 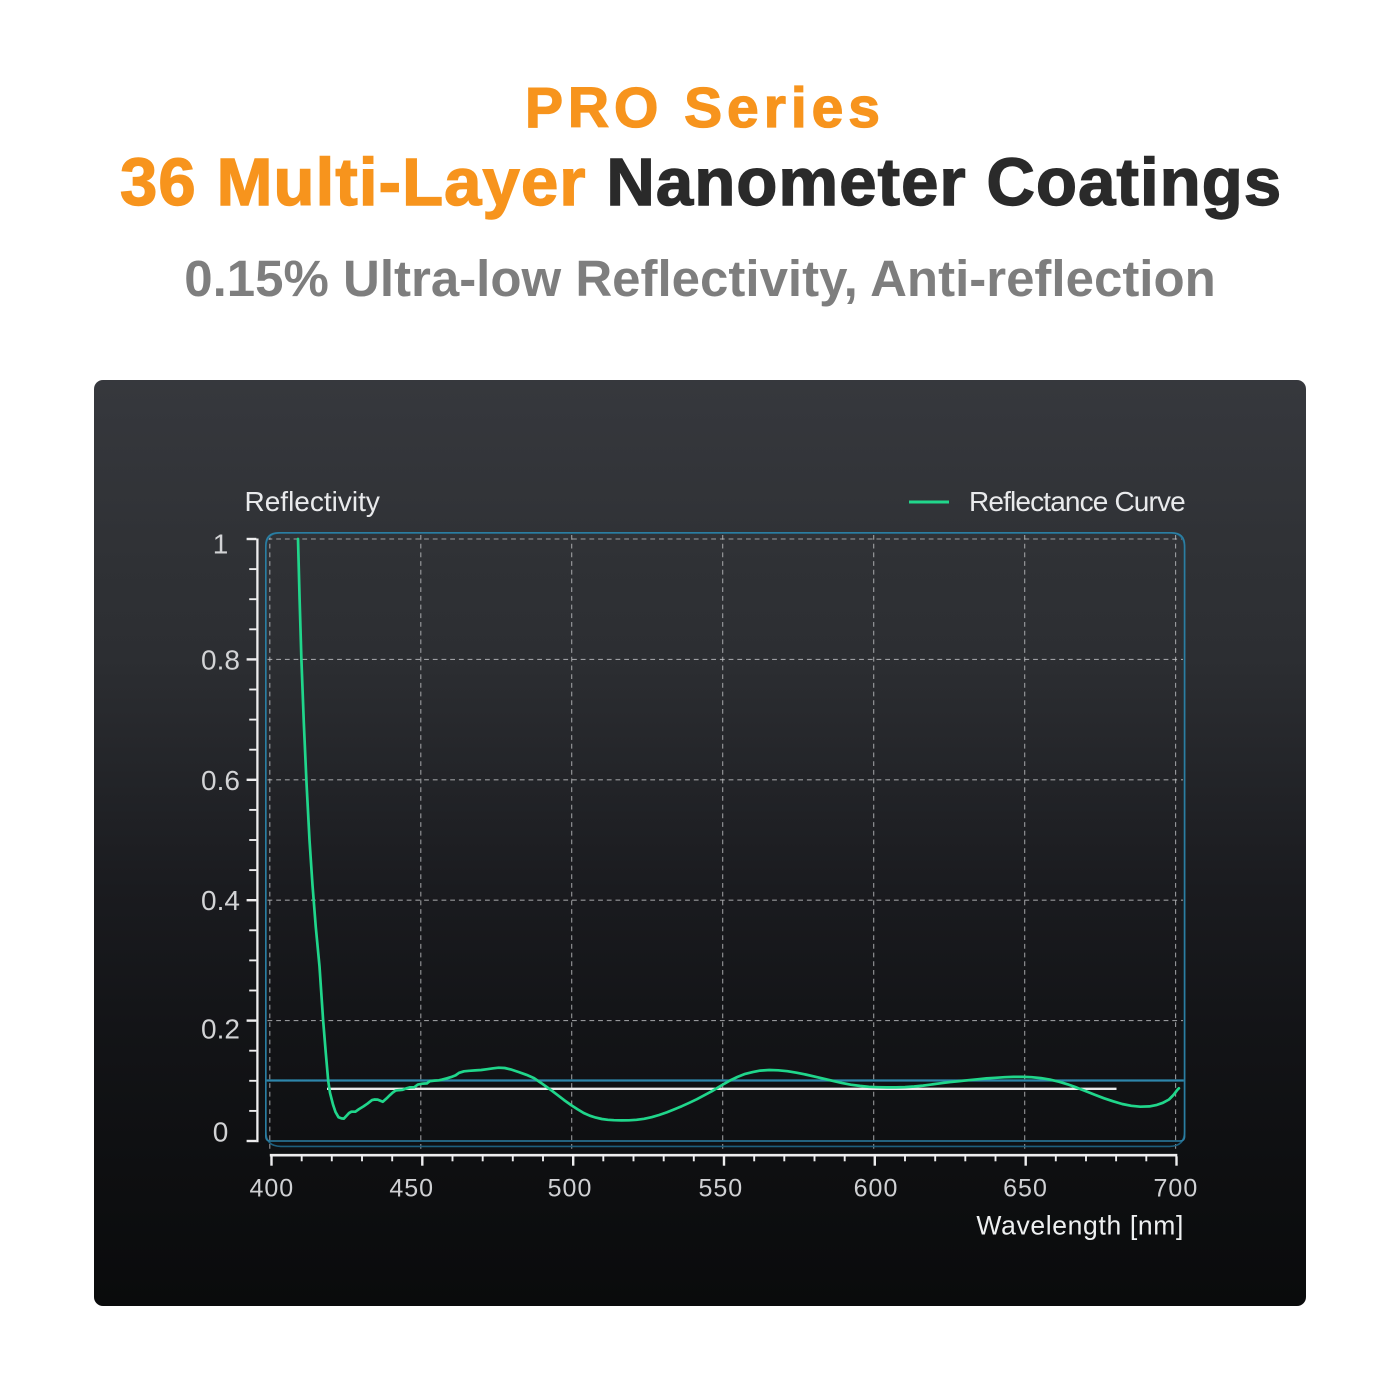 What do you see at coordinates (220, 659) in the screenshot?
I see `svg-text: 0.8` at bounding box center [220, 659].